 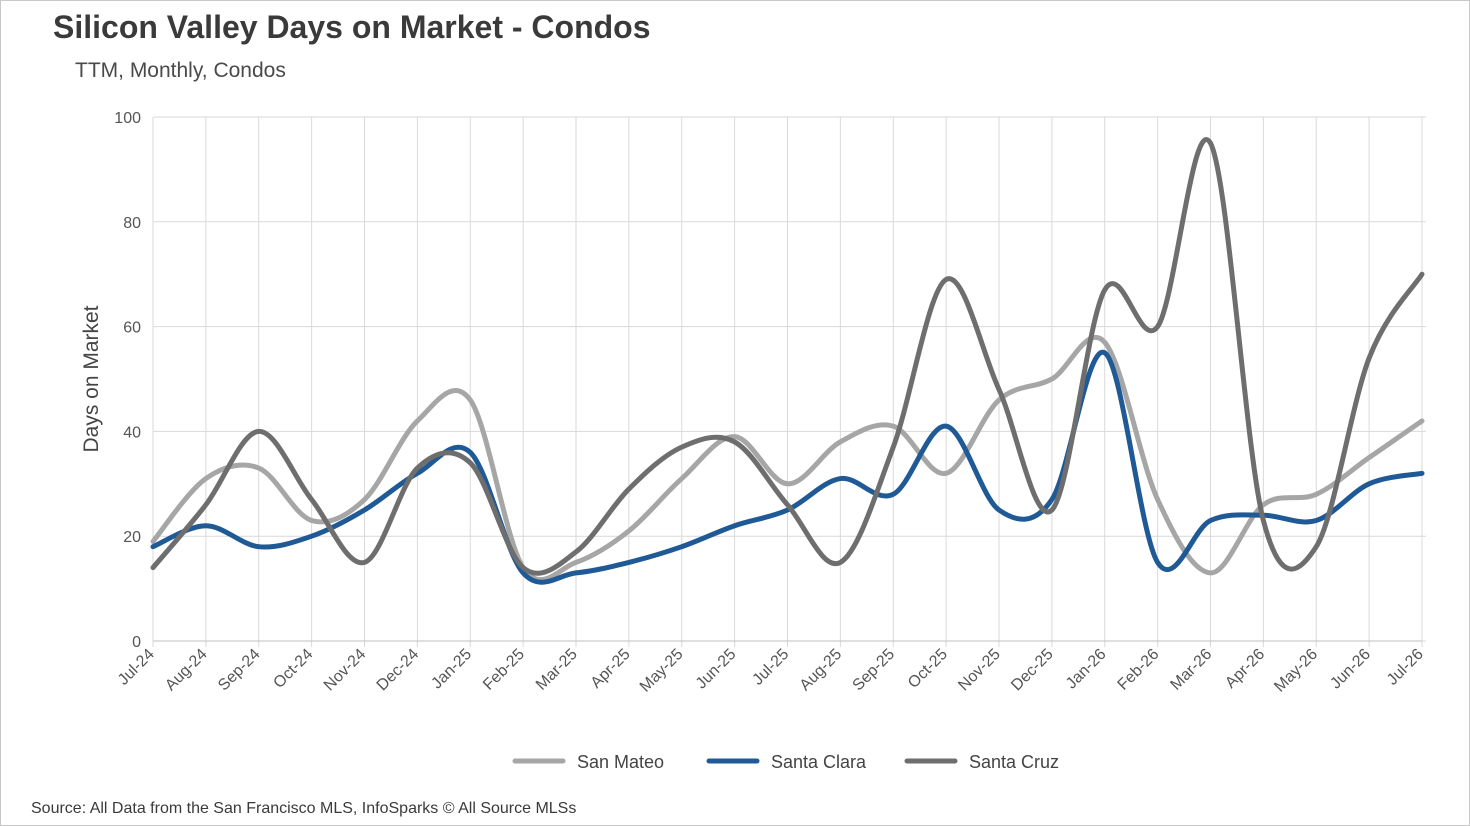 I want to click on legend-label: Santa Cruz, so click(x=1014, y=762).